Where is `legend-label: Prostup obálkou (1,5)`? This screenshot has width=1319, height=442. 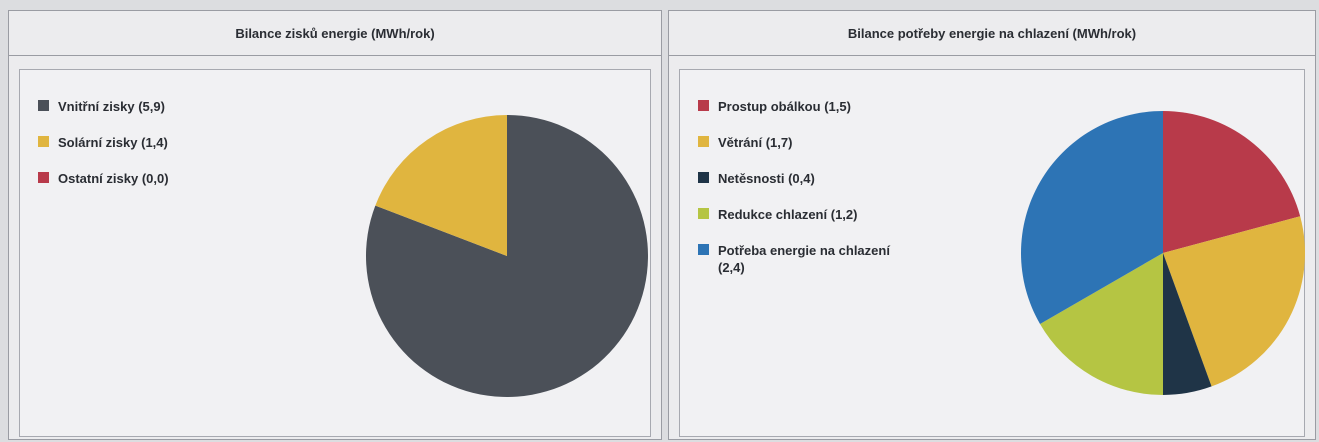 legend-label: Prostup obálkou (1,5) is located at coordinates (805, 106).